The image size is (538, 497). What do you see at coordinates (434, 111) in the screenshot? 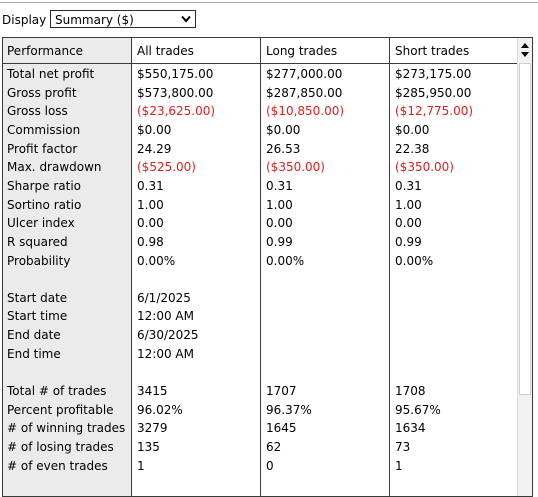
I see `table-cell: ($12,775.00)` at bounding box center [434, 111].